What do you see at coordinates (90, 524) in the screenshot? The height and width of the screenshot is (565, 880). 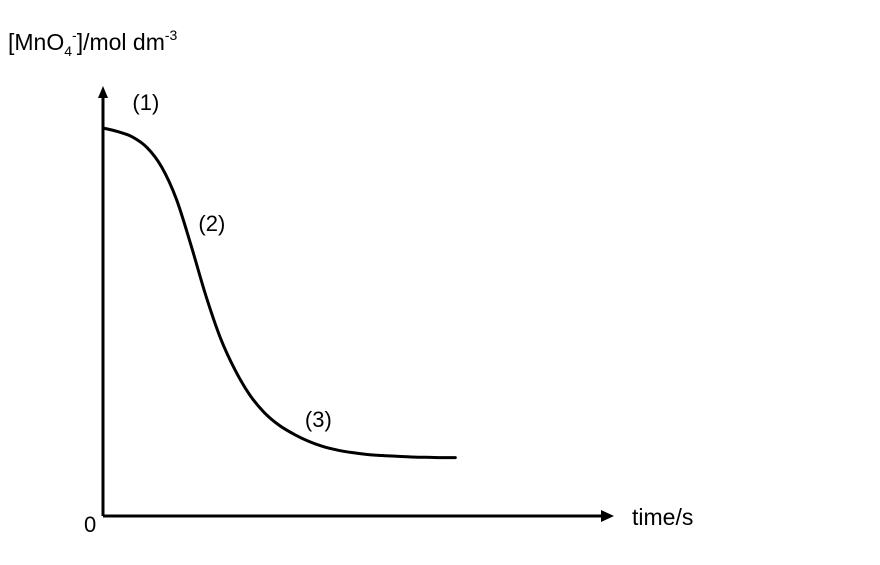 I see `origin-label: 0` at bounding box center [90, 524].